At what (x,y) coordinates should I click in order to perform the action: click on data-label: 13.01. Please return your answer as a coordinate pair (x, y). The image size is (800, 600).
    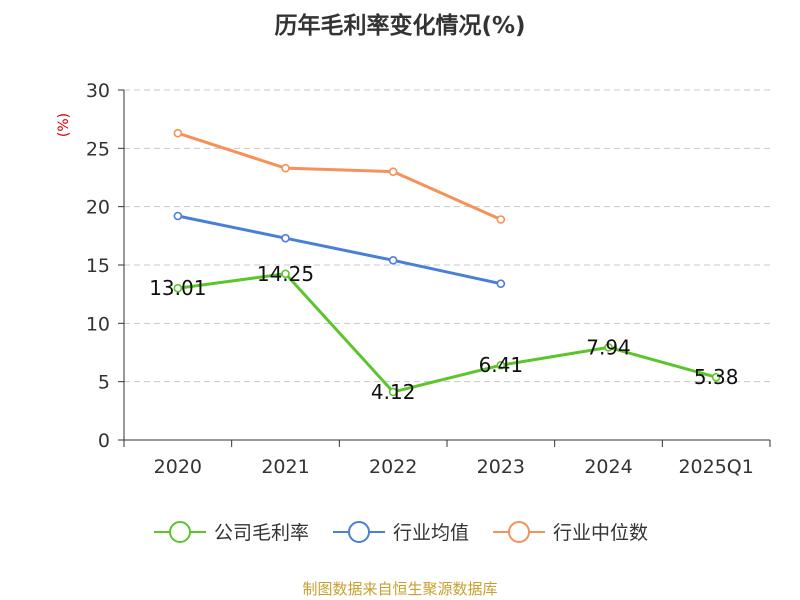
    Looking at the image, I should click on (177, 288).